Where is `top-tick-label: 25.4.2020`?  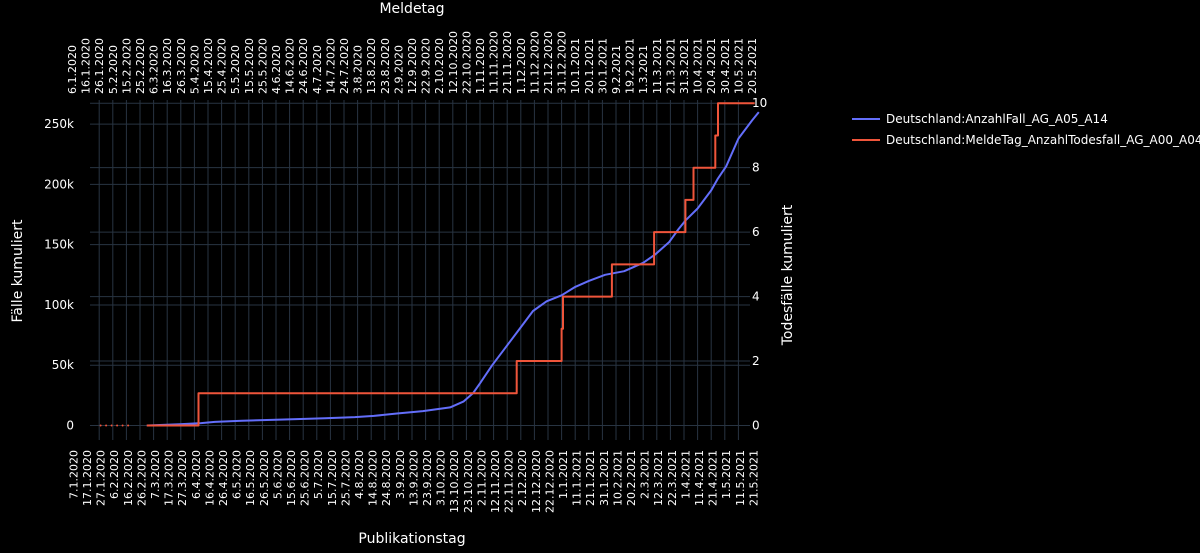 top-tick-label: 25.4.2020 is located at coordinates (222, 66).